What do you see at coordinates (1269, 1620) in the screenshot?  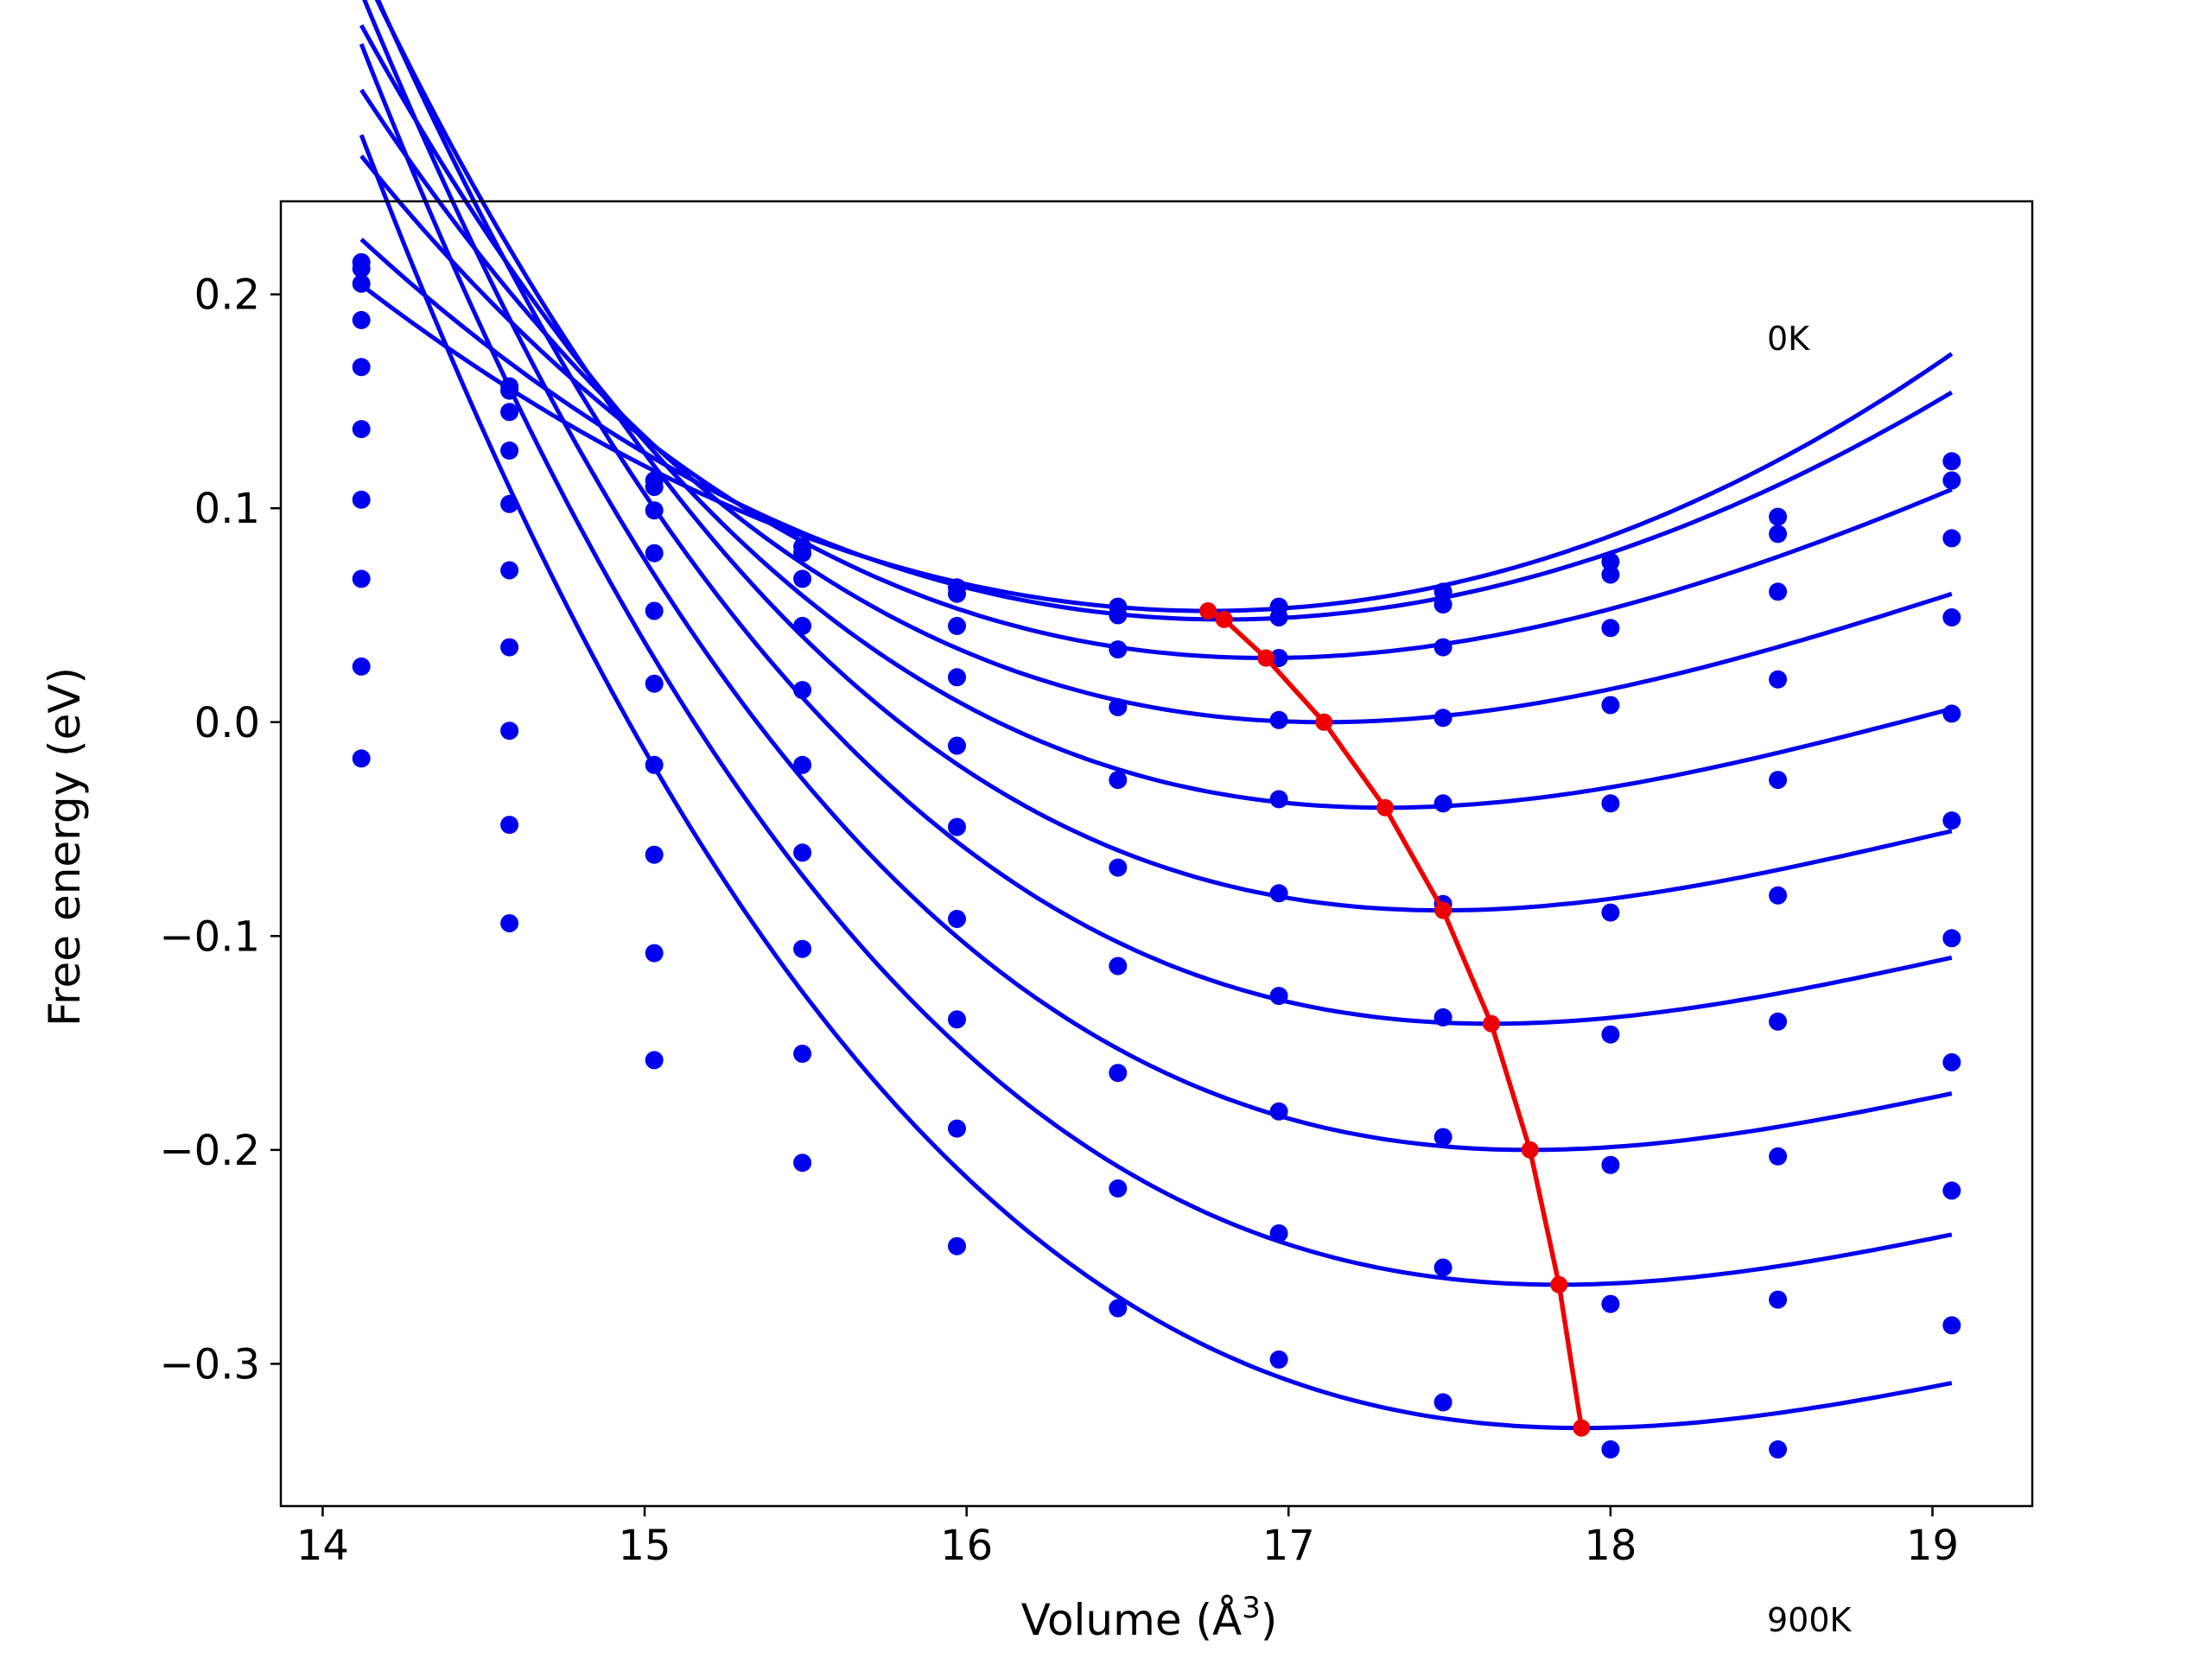 I see `x-axis-title-close: )` at bounding box center [1269, 1620].